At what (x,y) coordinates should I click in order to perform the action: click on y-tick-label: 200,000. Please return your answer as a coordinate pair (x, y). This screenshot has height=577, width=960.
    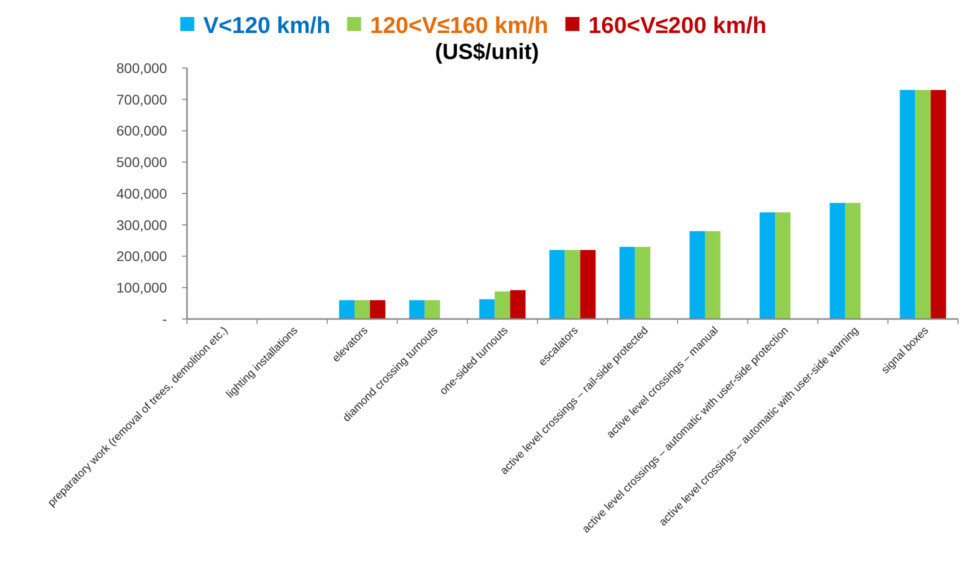
    Looking at the image, I should click on (142, 256).